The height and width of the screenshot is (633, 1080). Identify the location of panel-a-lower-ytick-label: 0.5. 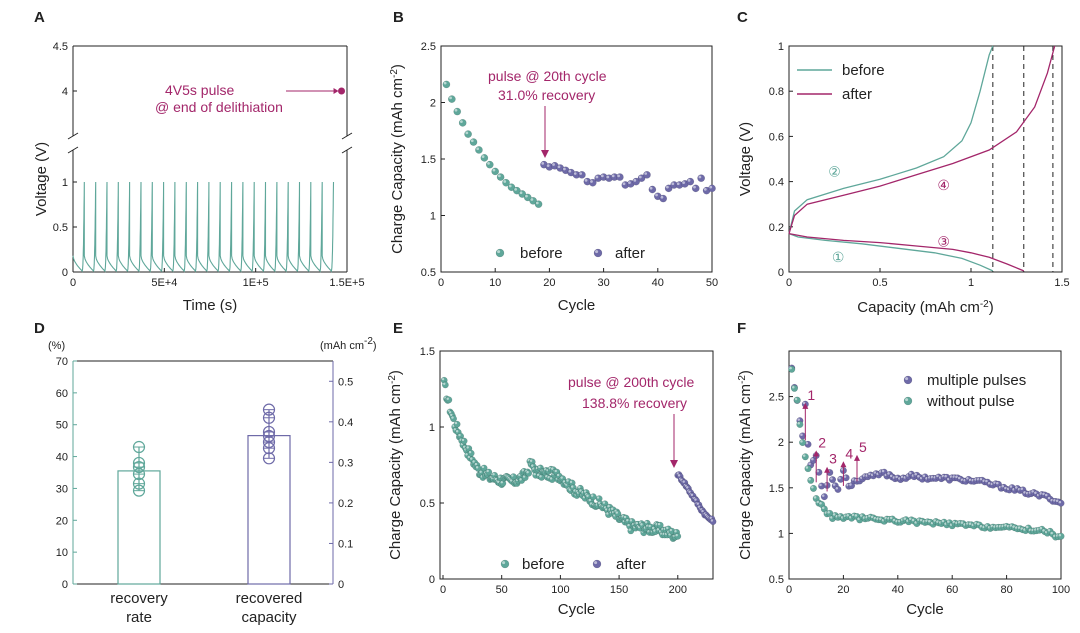
(60, 228).